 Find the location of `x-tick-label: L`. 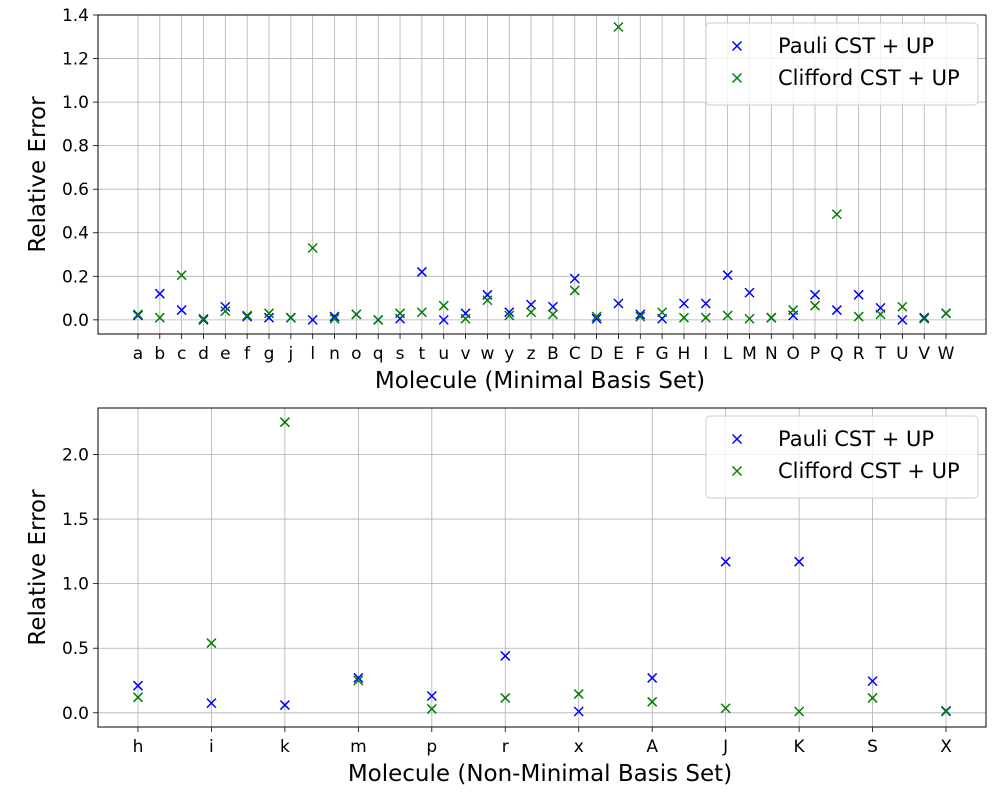

x-tick-label: L is located at coordinates (728, 354).